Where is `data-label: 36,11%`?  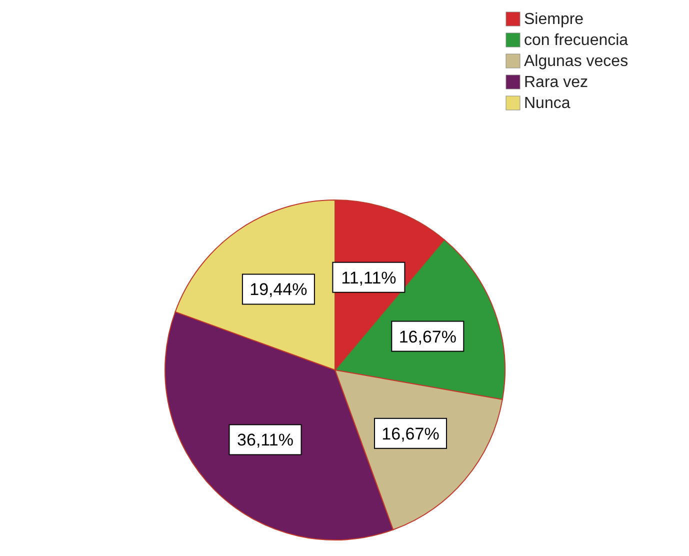
data-label: 36,11% is located at coordinates (265, 440).